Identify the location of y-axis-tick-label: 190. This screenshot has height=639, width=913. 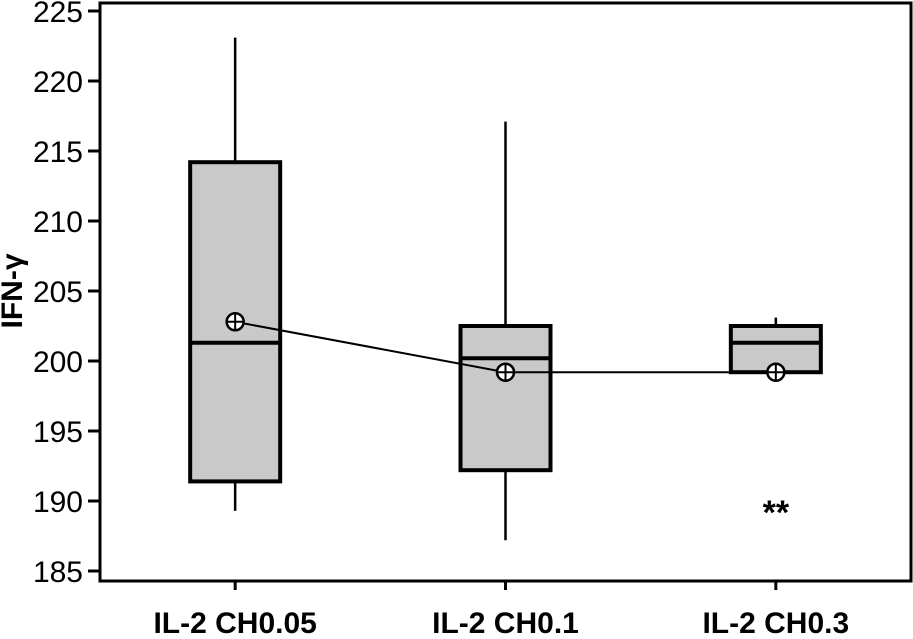
(58, 502).